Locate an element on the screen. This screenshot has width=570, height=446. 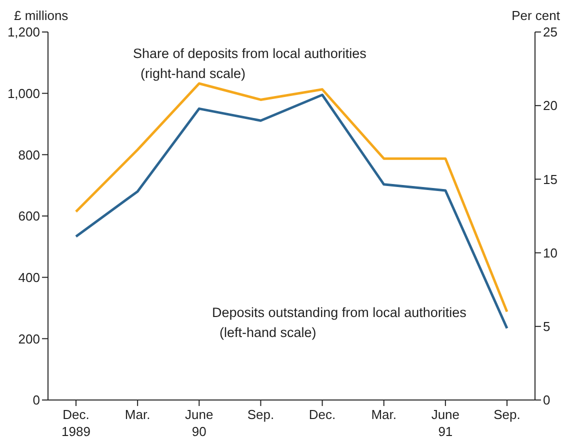
y-axis-title: £ millions is located at coordinates (41, 15).